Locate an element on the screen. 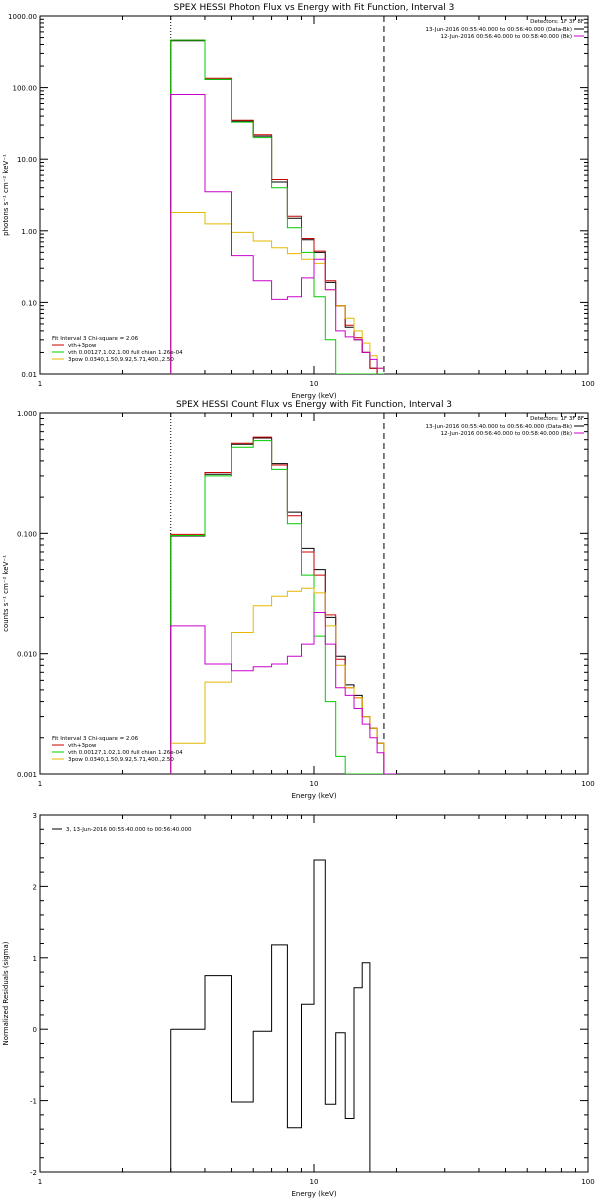 The width and height of the screenshot is (600, 1204). panel2-y-tick-label: 0.100 is located at coordinates (27, 534).